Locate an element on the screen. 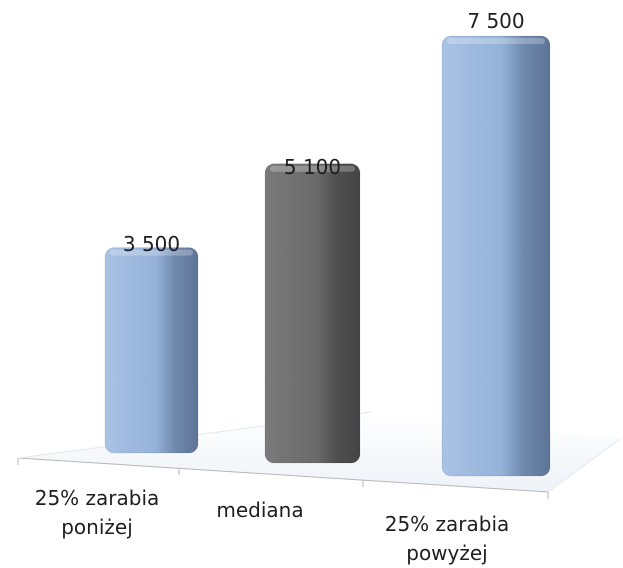 The width and height of the screenshot is (623, 568). category-label: 25% zarabia poniżej is located at coordinates (97, 512).